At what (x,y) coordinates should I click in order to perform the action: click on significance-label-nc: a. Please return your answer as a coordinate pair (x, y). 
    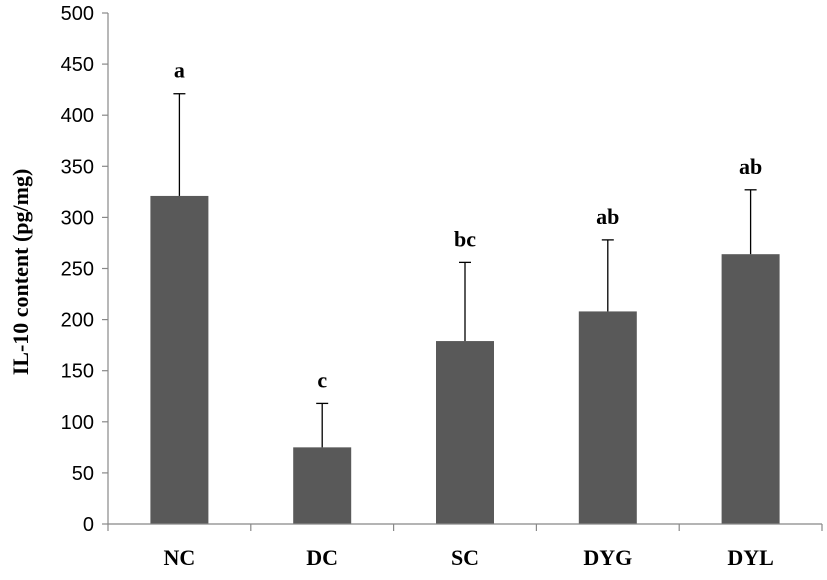
    Looking at the image, I should click on (179, 70).